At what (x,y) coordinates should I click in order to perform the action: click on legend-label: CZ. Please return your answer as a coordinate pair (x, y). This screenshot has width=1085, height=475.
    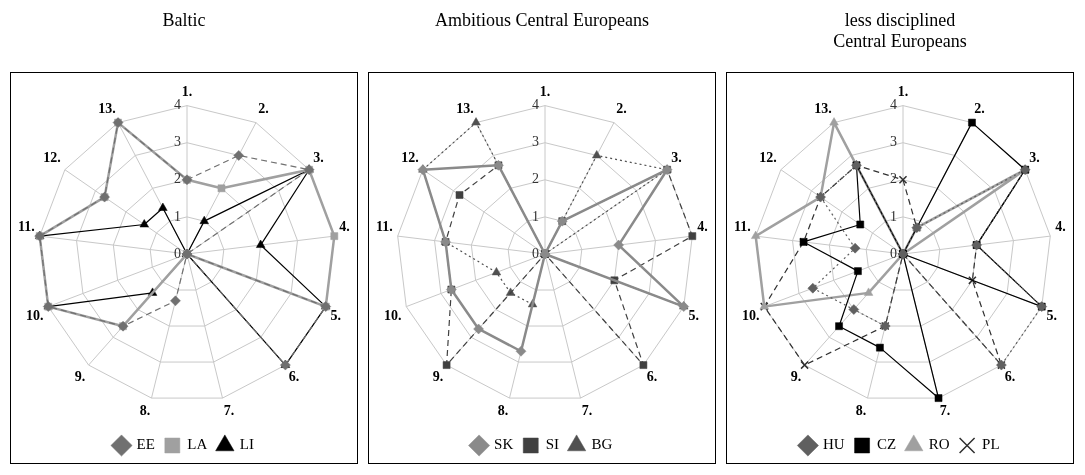
    Looking at the image, I should click on (887, 444).